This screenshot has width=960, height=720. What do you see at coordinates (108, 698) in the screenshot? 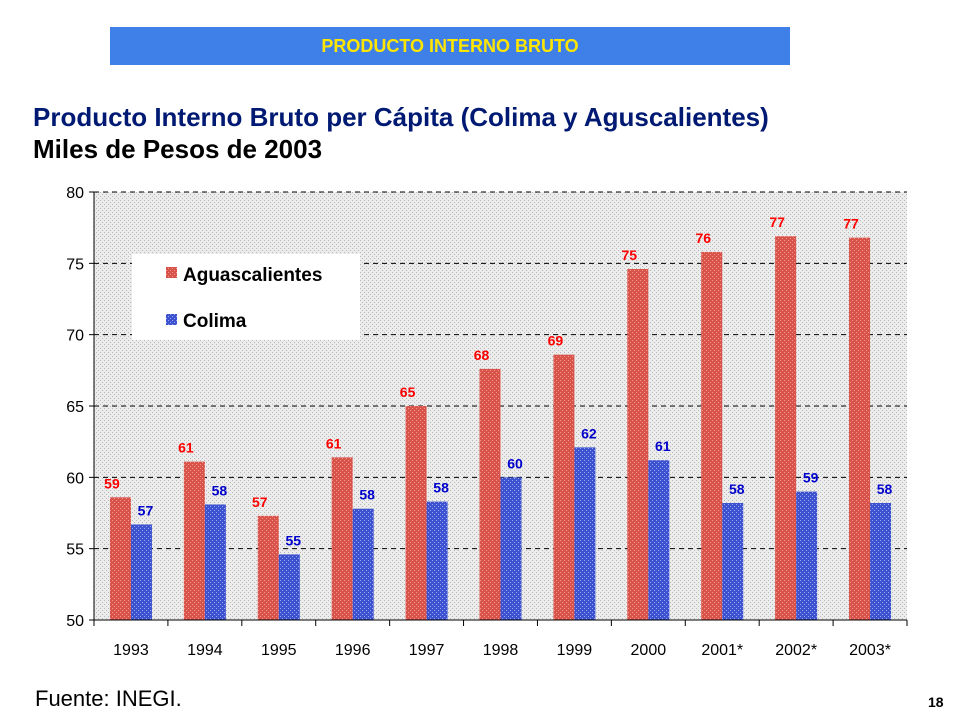
I see `source-note: Fuente: INEGI.` at bounding box center [108, 698].